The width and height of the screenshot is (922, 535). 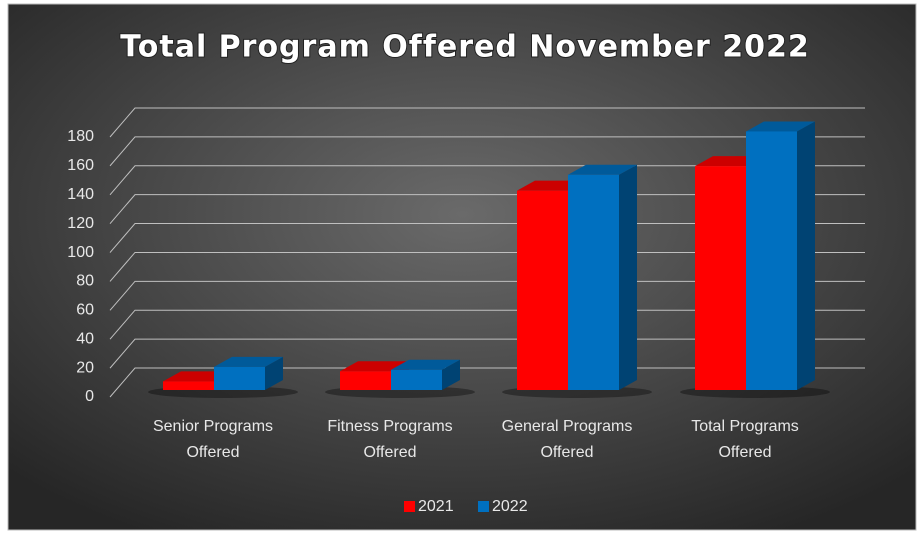 I want to click on y-tick-label: 120, so click(x=80, y=223).